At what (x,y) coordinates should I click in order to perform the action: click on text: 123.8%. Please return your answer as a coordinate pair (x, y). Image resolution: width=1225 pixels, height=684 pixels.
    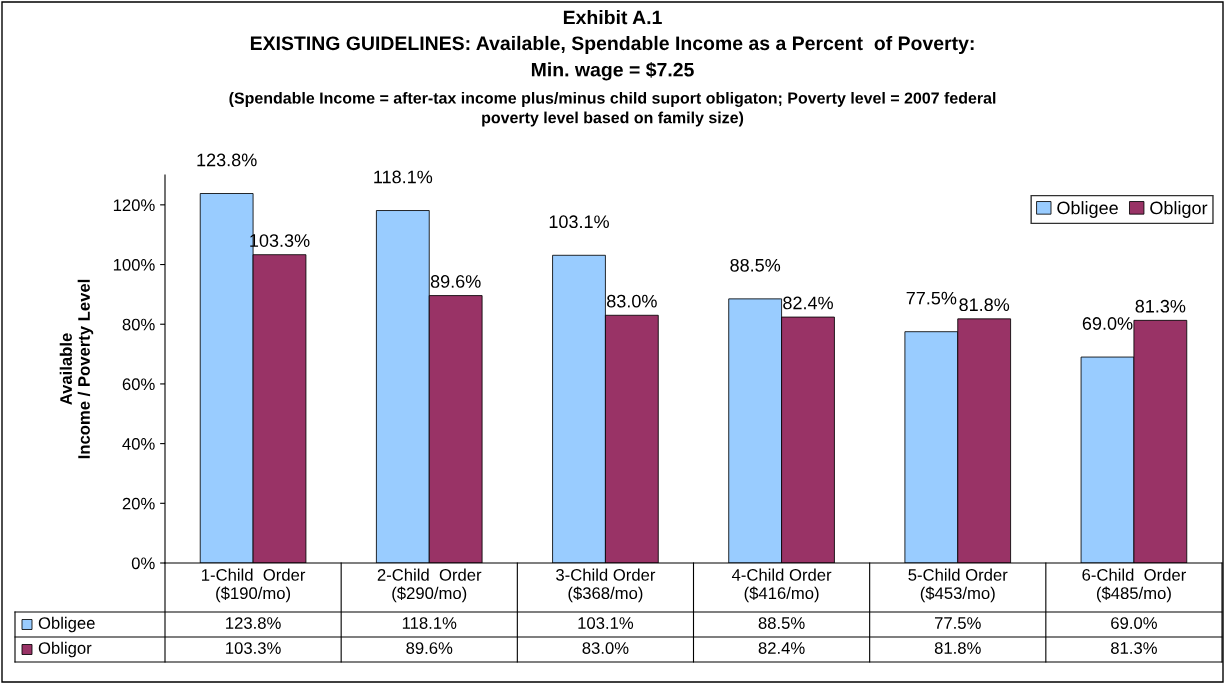
    Looking at the image, I should click on (227, 160).